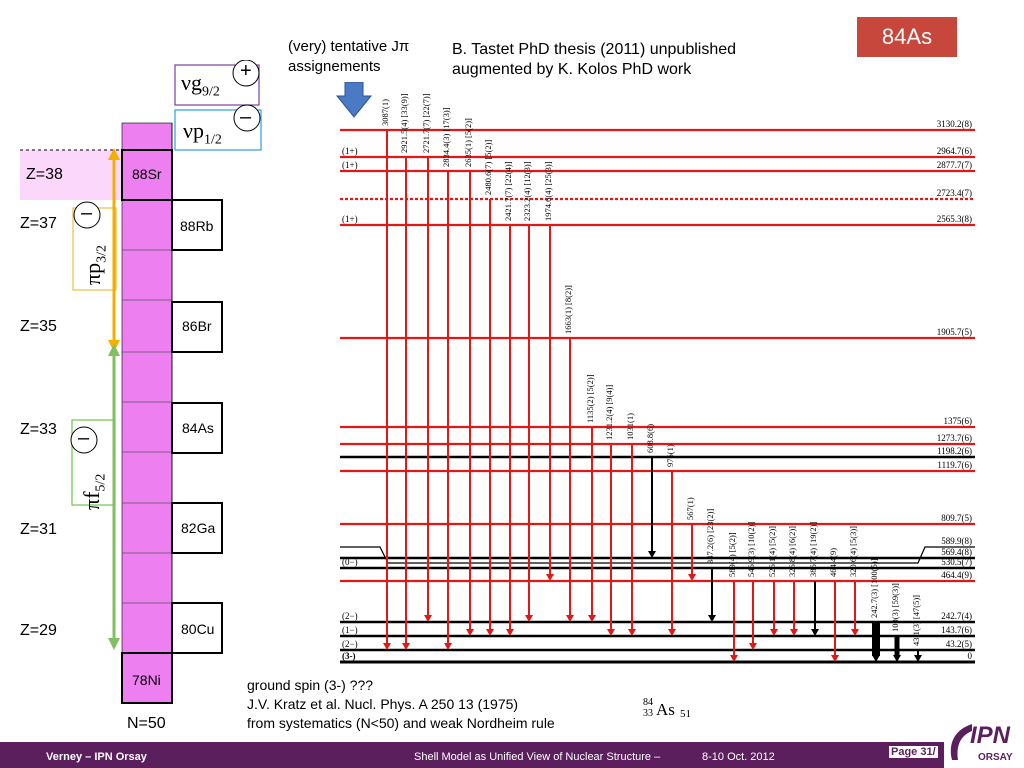  I want to click on nucleus-84as: 84As, so click(198, 428).